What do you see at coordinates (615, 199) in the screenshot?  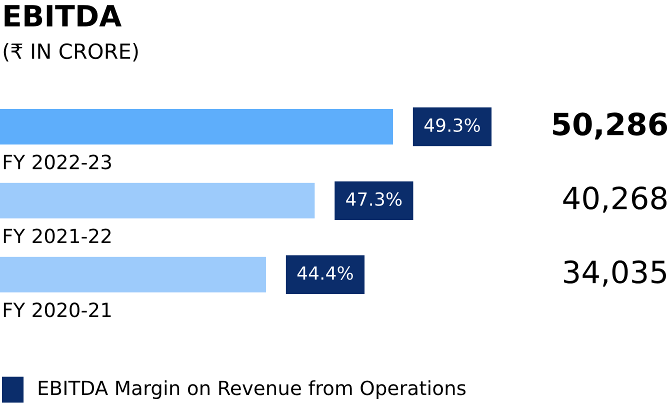 I see `data-label: 40,268` at bounding box center [615, 199].